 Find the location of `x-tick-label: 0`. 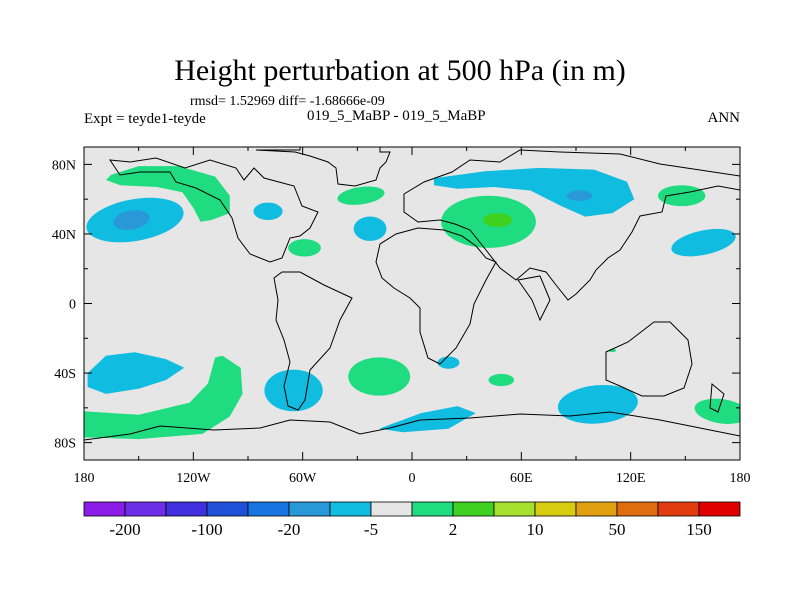

x-tick-label: 0 is located at coordinates (412, 478).